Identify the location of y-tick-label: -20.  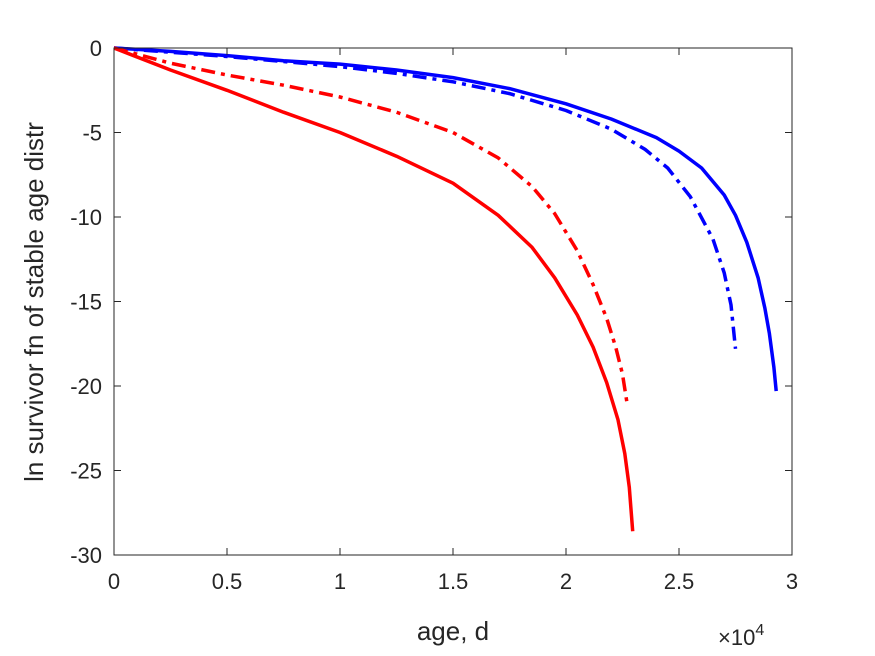
(86, 386).